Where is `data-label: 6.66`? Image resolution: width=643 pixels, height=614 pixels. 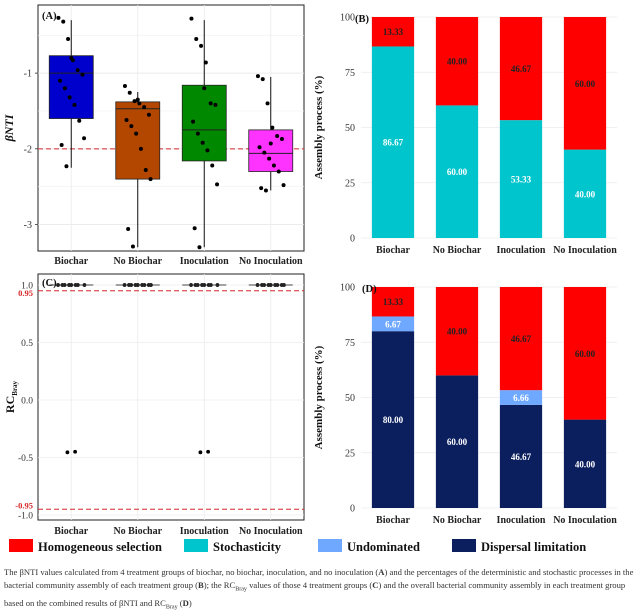
data-label: 6.66 is located at coordinates (521, 398).